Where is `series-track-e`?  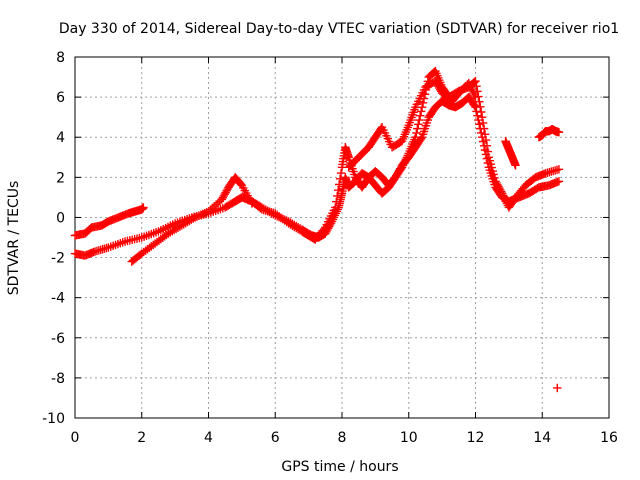
series-track-e is located at coordinates (412, 124).